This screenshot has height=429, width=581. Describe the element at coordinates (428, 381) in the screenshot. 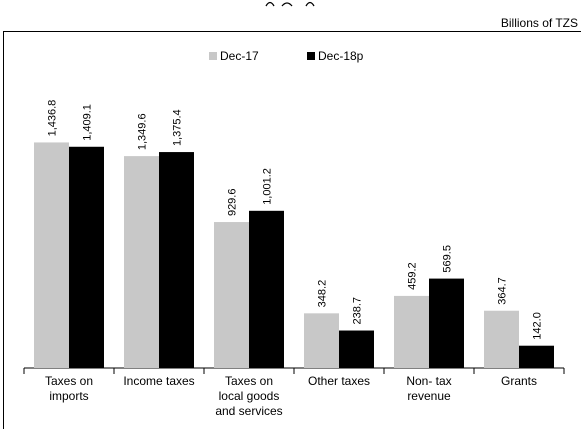

I see `category-label: Non- tax` at that location.